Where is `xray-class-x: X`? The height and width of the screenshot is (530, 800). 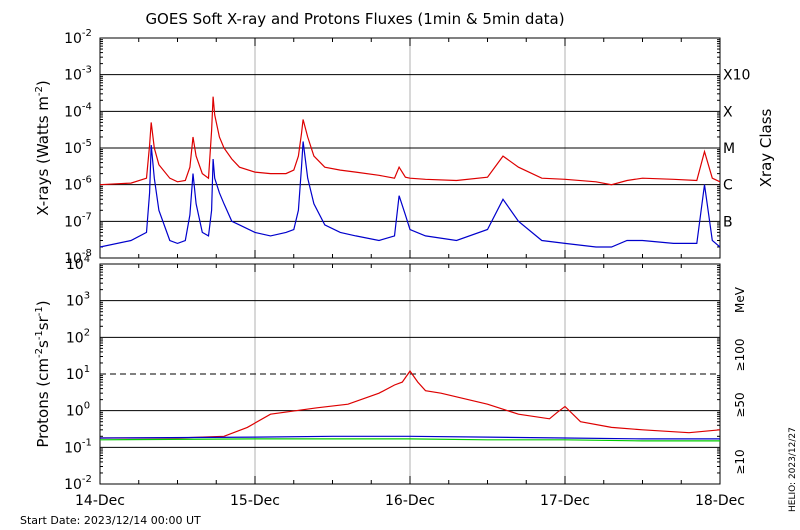
xray-class-x: X is located at coordinates (728, 112).